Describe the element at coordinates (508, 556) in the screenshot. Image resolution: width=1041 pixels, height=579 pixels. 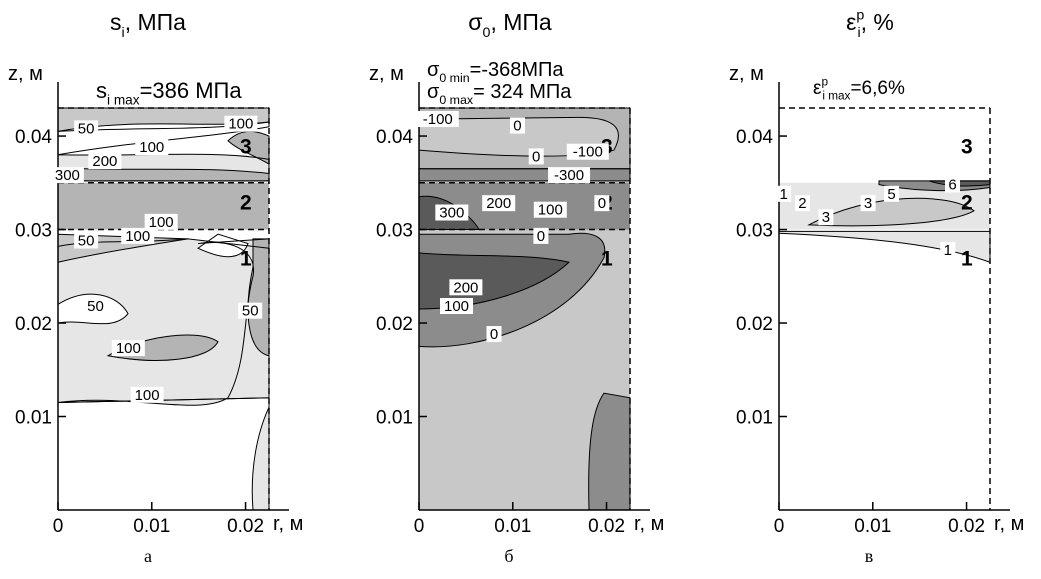
I see `panel-caption: б` at that location.